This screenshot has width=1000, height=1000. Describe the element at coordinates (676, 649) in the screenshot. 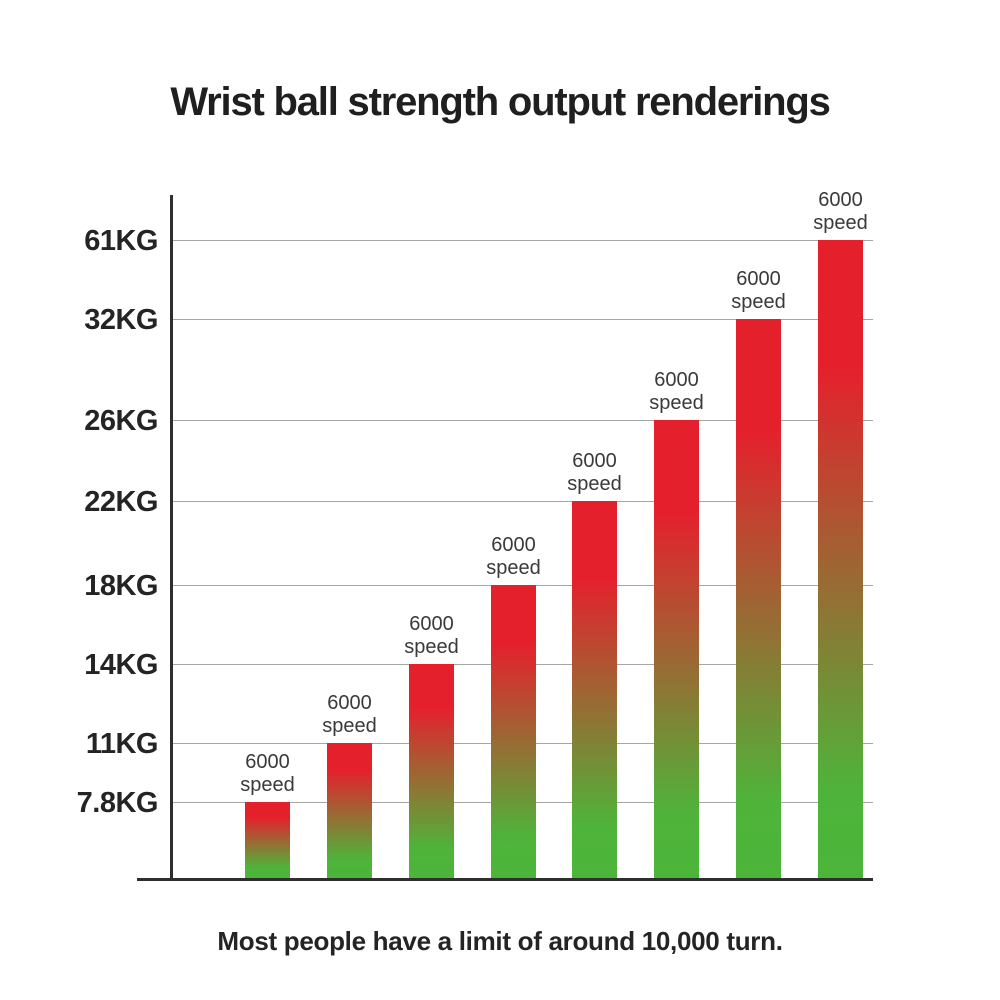

I see `bar-26kg` at that location.